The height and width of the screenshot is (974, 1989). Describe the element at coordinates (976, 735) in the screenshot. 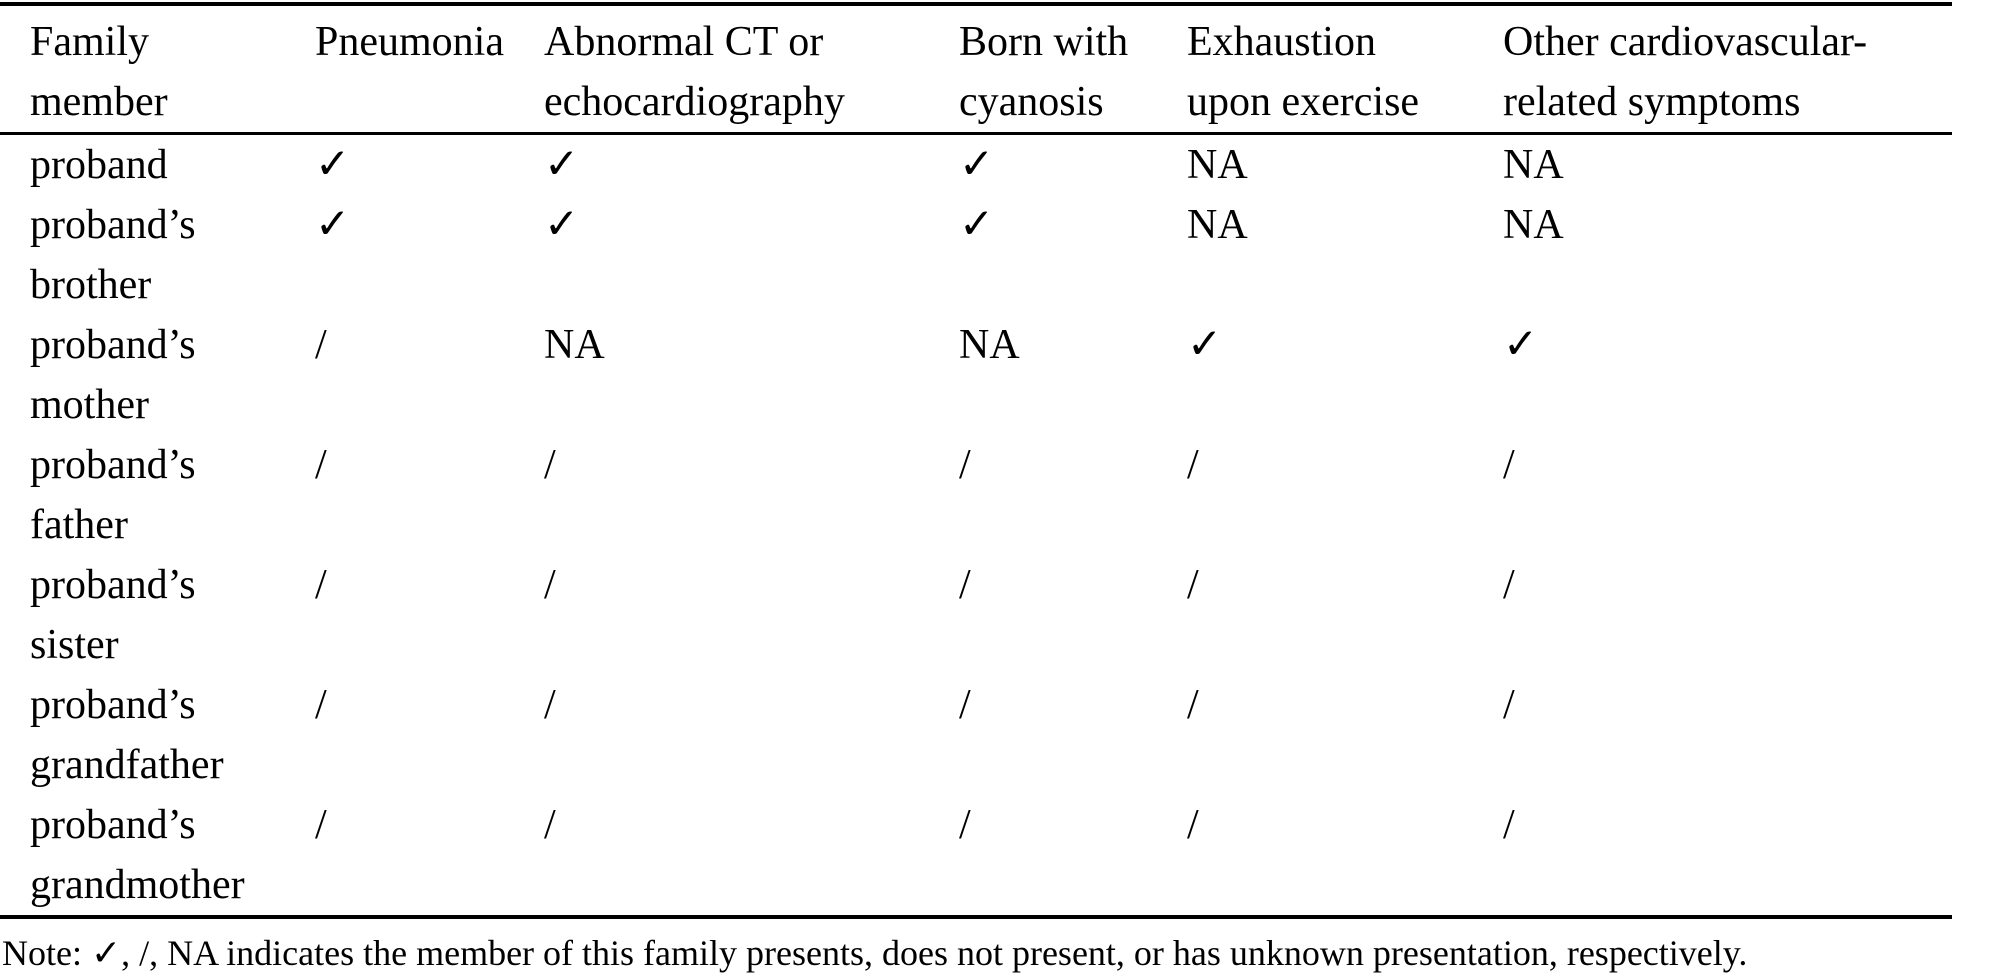

I see `table-row-grandfather: proband’s grandfather / / / / /` at that location.